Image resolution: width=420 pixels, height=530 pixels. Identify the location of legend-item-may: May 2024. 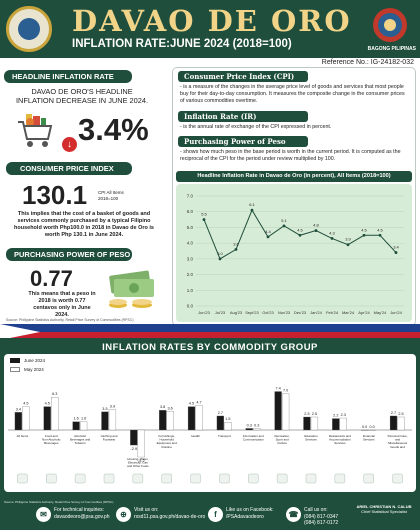
(27, 369).